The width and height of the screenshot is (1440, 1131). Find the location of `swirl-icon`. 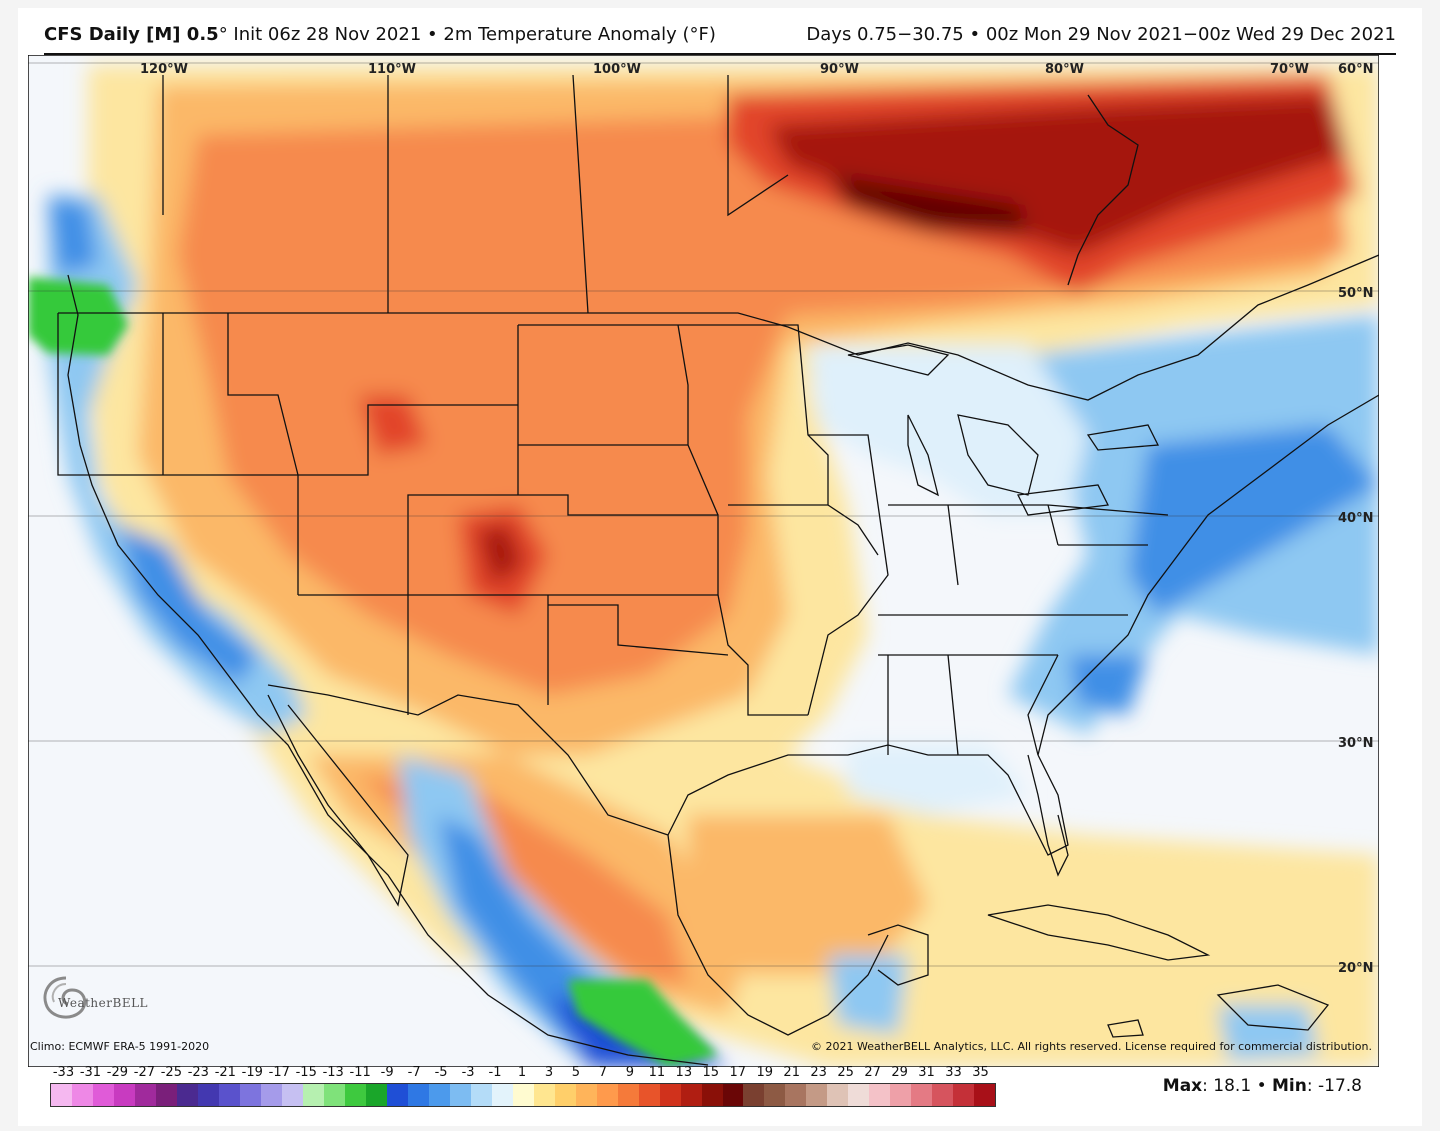

swirl-icon is located at coordinates (65, 997).